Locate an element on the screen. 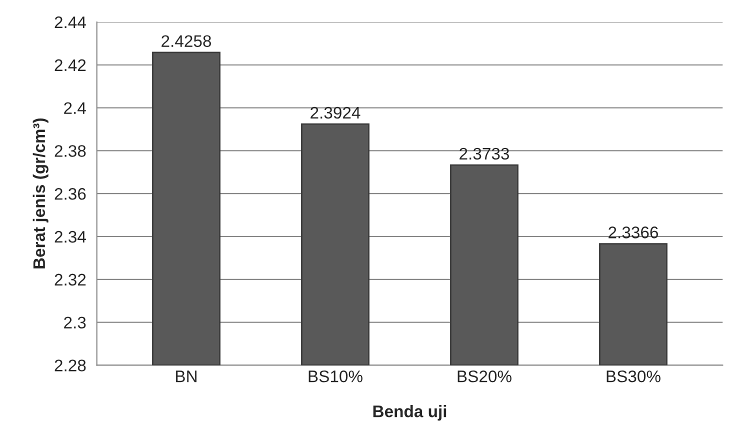  y-tick-label: 2.32 is located at coordinates (70, 280).